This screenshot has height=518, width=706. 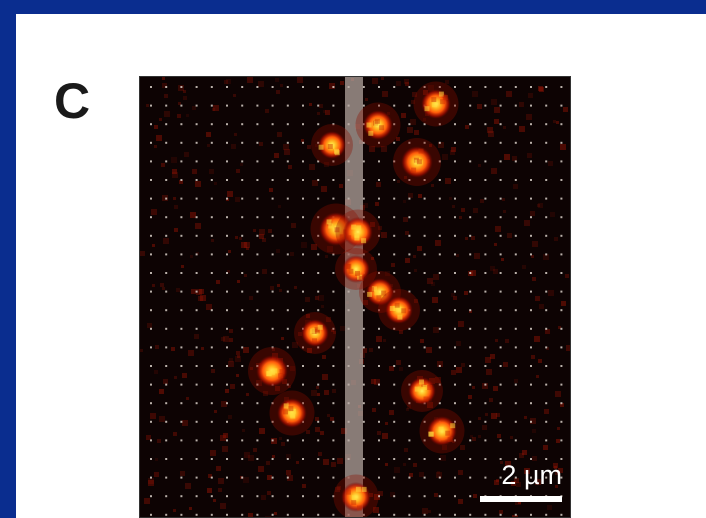 What do you see at coordinates (531, 475) in the screenshot?
I see `scale-bar-label: 2 µm` at bounding box center [531, 475].